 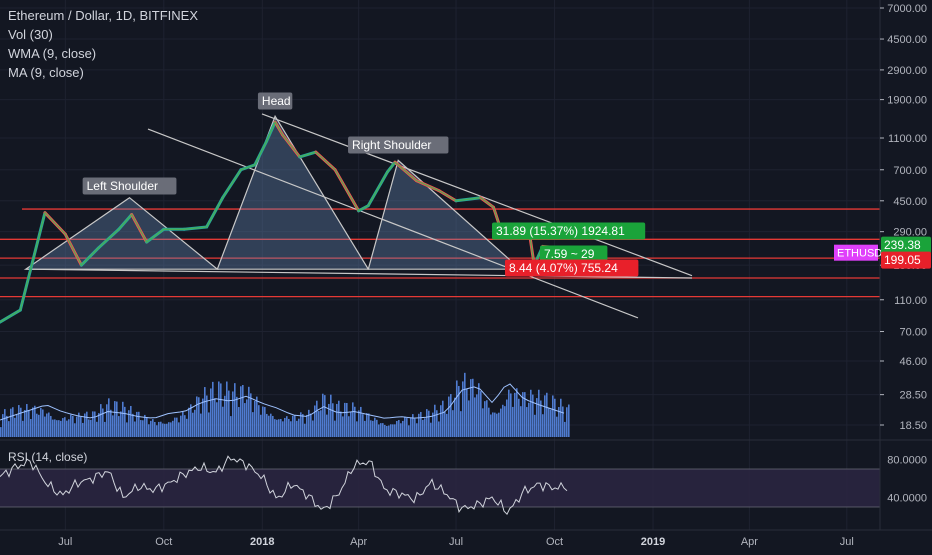 What do you see at coordinates (282, 402) in the screenshot?
I see `volume-ma-line` at bounding box center [282, 402].